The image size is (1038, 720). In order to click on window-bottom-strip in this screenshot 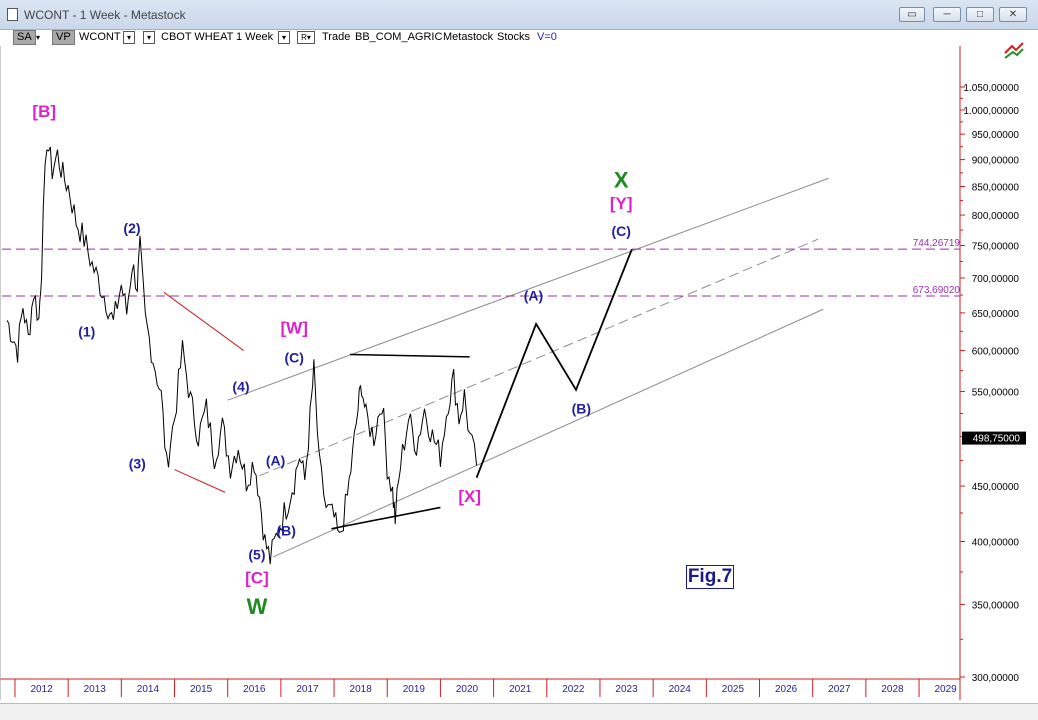, I will do `click(519, 711)`.